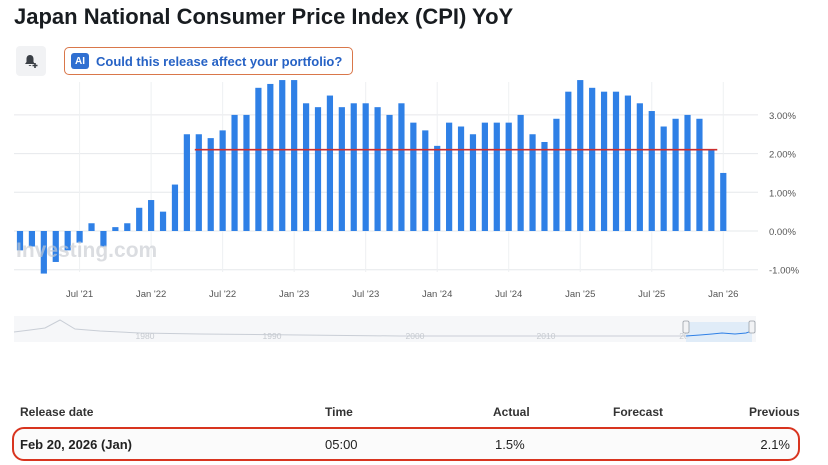 The image size is (828, 465). What do you see at coordinates (57, 412) in the screenshot?
I see `header-release-date: Release date` at bounding box center [57, 412].